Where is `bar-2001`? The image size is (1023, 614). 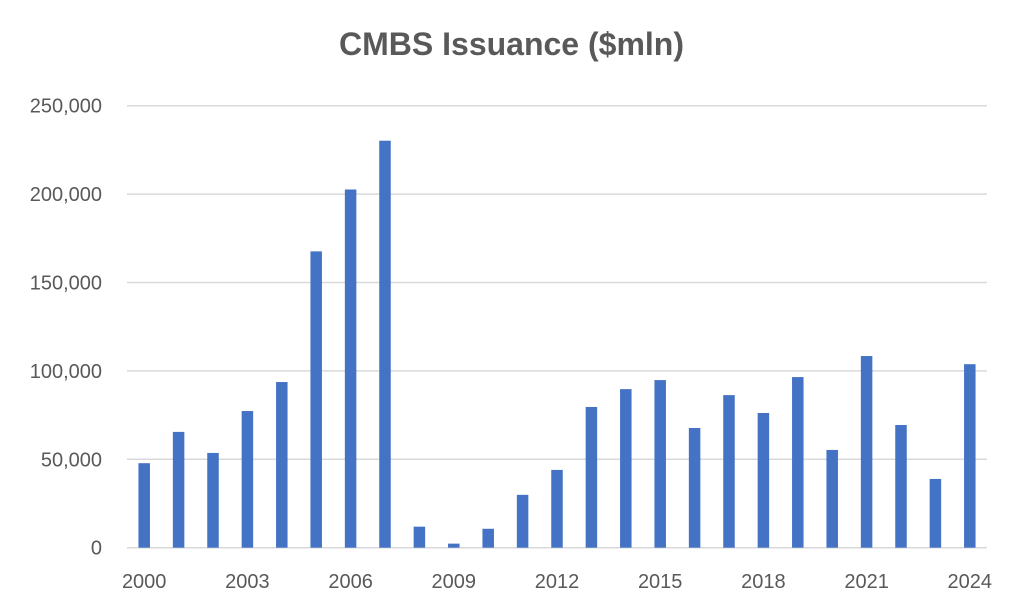 bar-2001 is located at coordinates (178, 489).